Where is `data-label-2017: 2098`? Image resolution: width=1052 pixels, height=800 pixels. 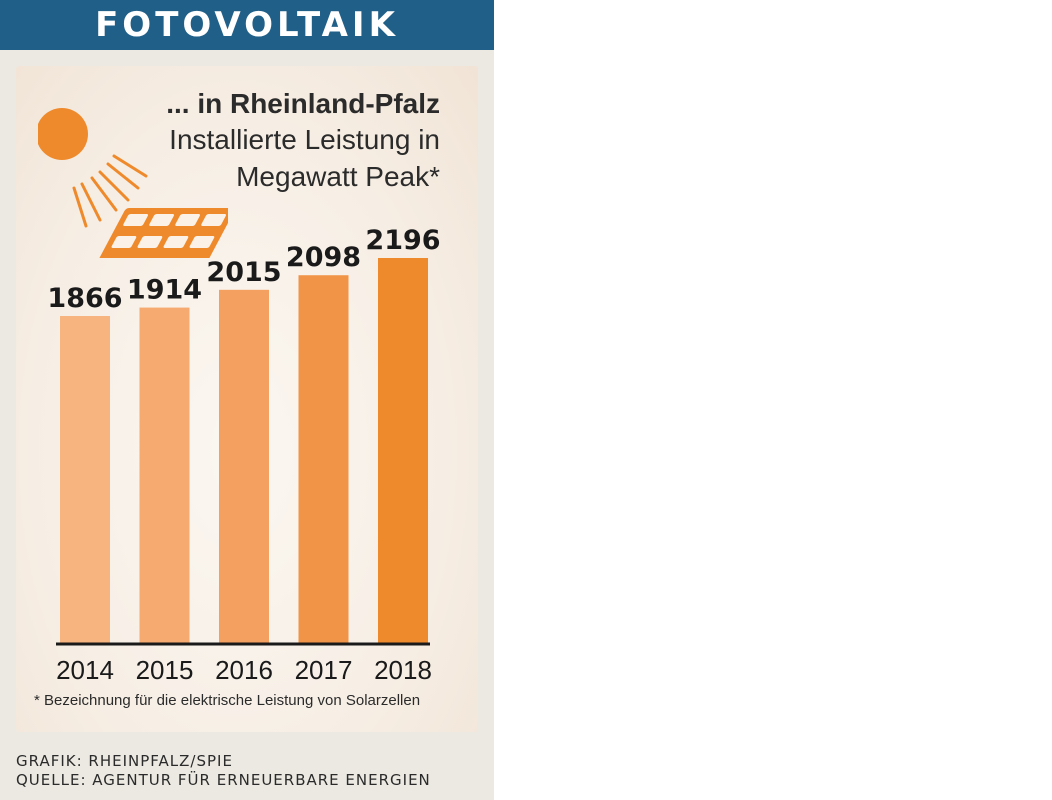
data-label-2017: 2098 is located at coordinates (323, 257).